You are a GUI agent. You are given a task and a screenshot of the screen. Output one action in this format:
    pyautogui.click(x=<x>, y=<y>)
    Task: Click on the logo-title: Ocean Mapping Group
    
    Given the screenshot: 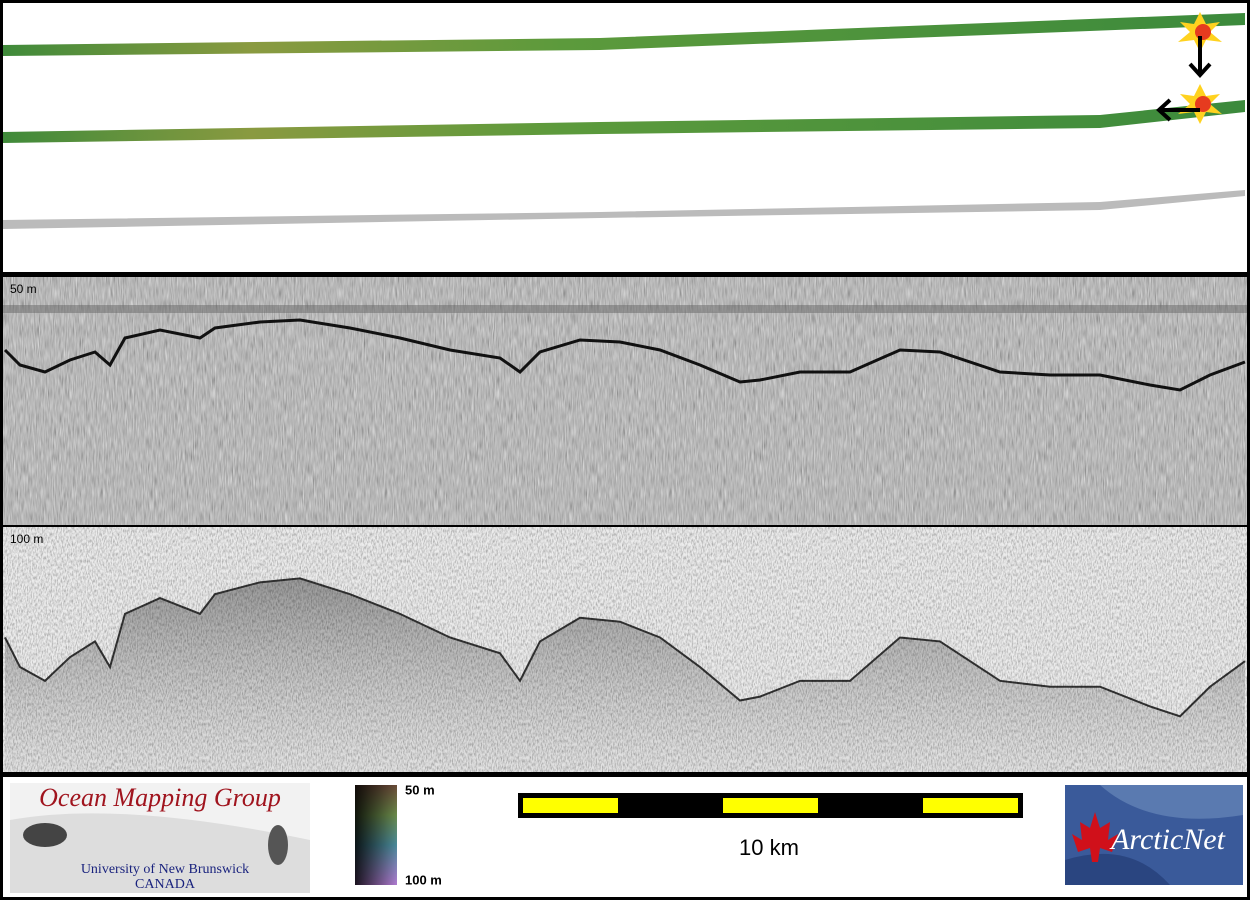 What is the action you would take?
    pyautogui.click(x=160, y=797)
    